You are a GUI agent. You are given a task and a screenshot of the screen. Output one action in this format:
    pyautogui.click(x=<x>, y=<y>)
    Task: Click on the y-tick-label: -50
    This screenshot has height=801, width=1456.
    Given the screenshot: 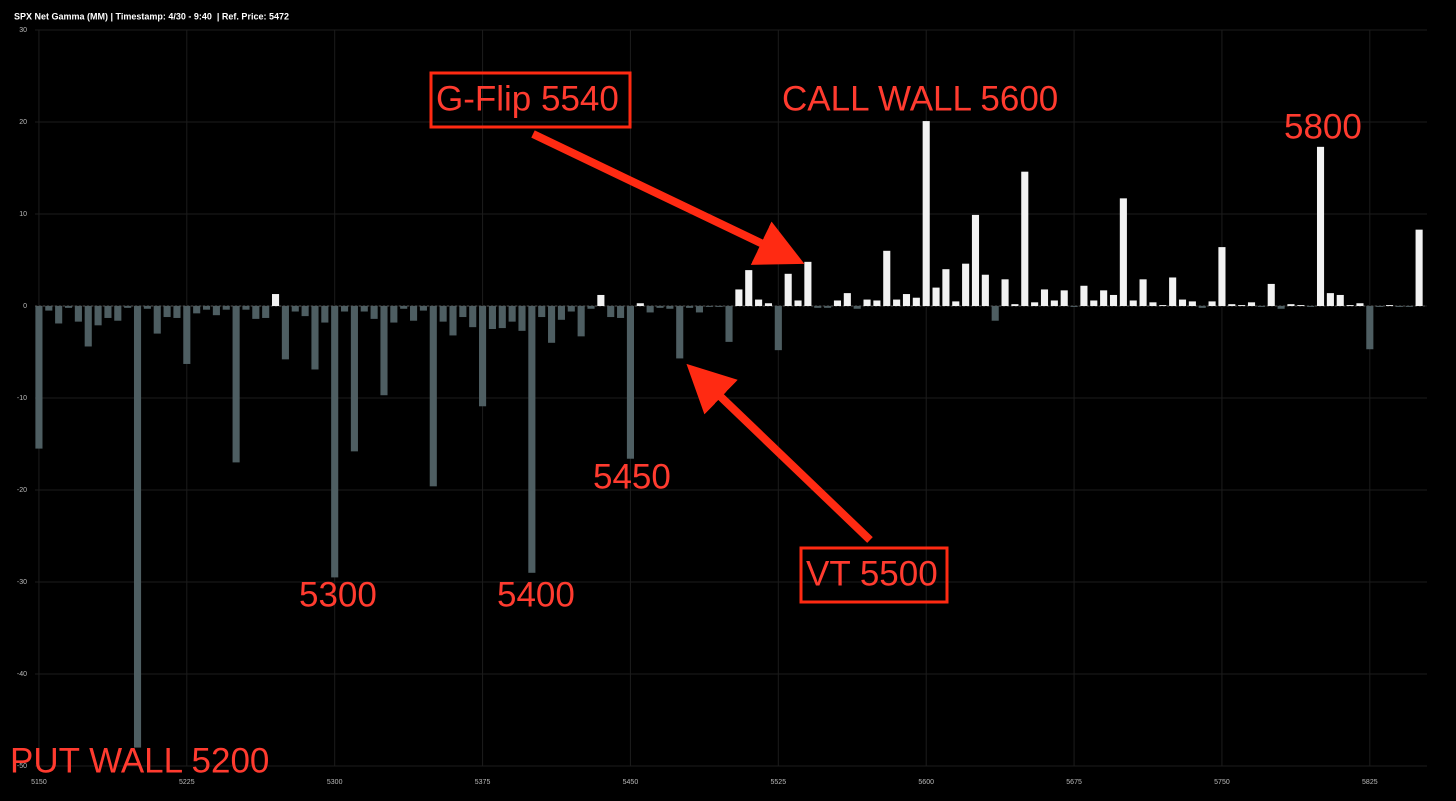 What is the action you would take?
    pyautogui.click(x=22, y=766)
    